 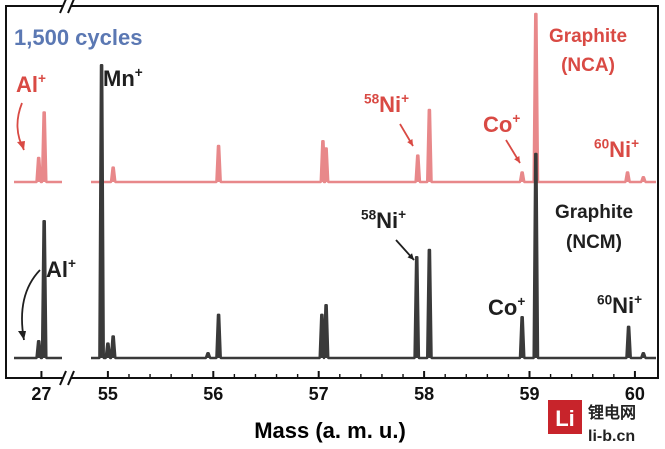 What do you see at coordinates (616, 149) in the screenshot?
I see `annotation-60ni-nca: 60Ni+` at bounding box center [616, 149].